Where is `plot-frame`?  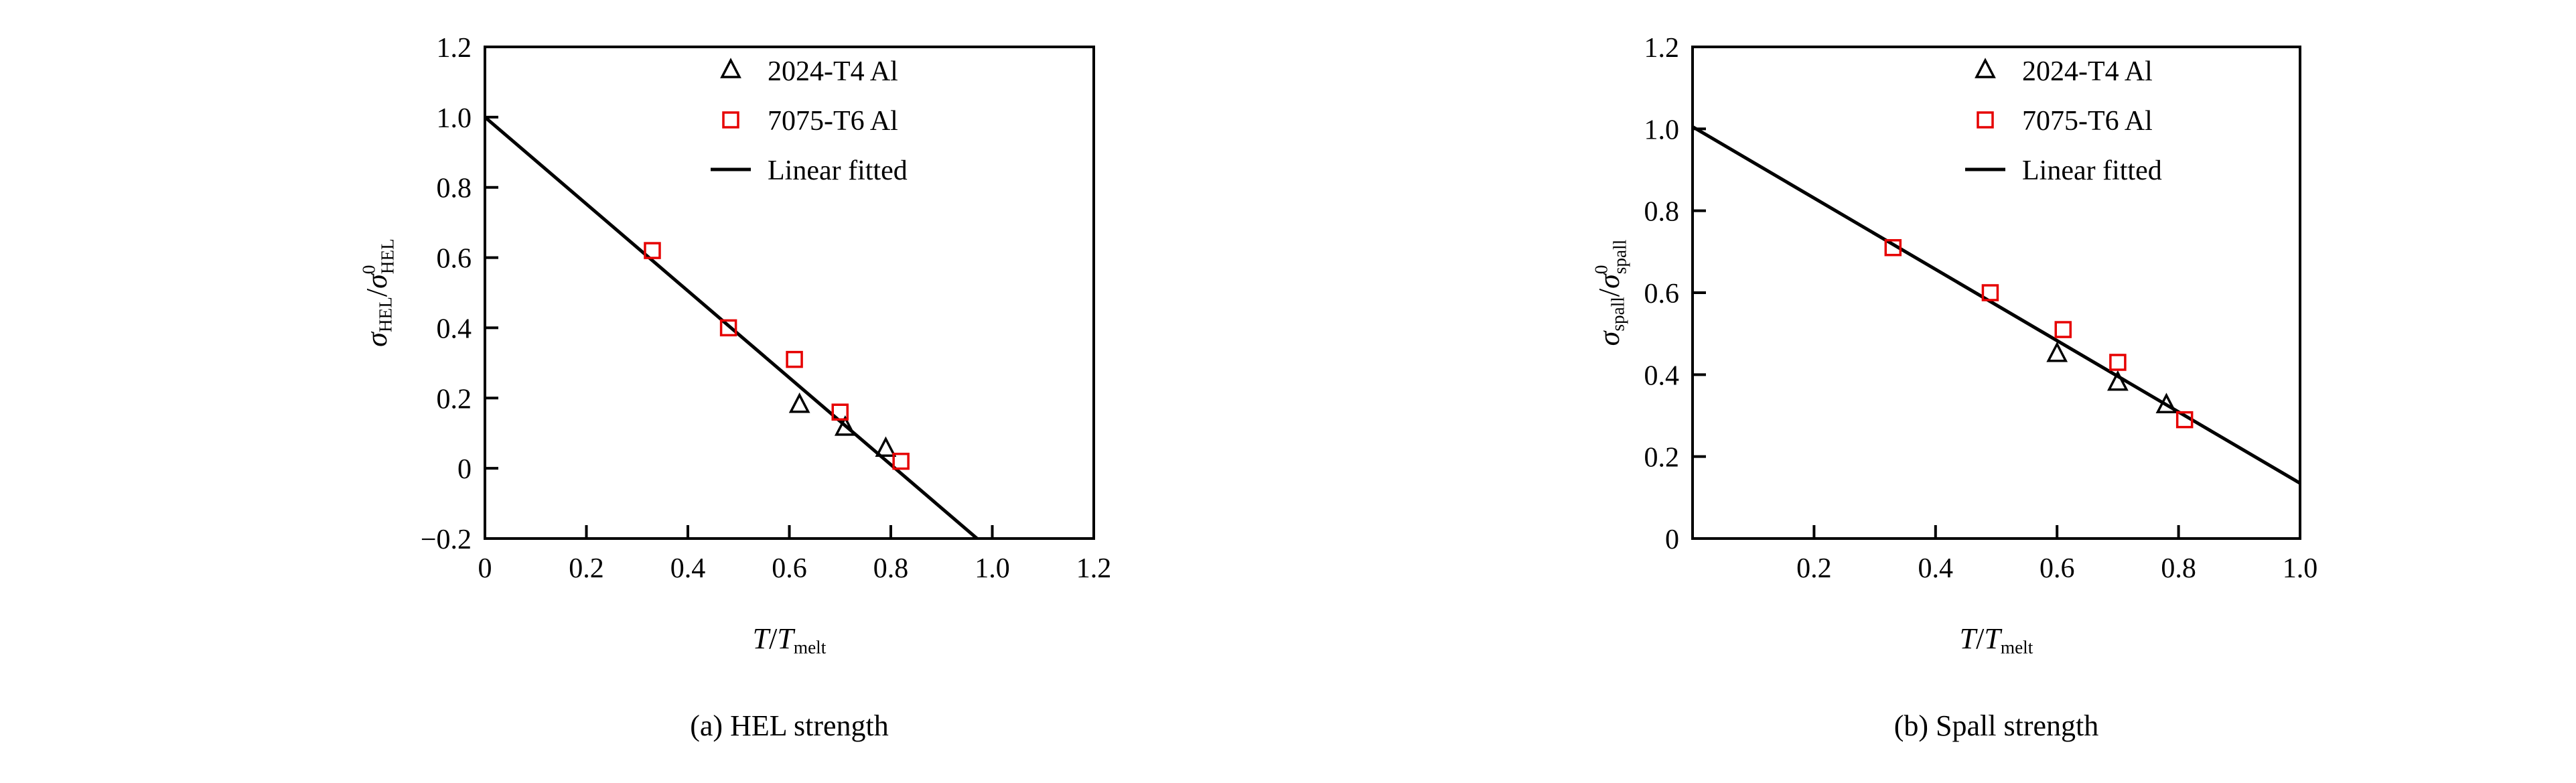
plot-frame is located at coordinates (1996, 293).